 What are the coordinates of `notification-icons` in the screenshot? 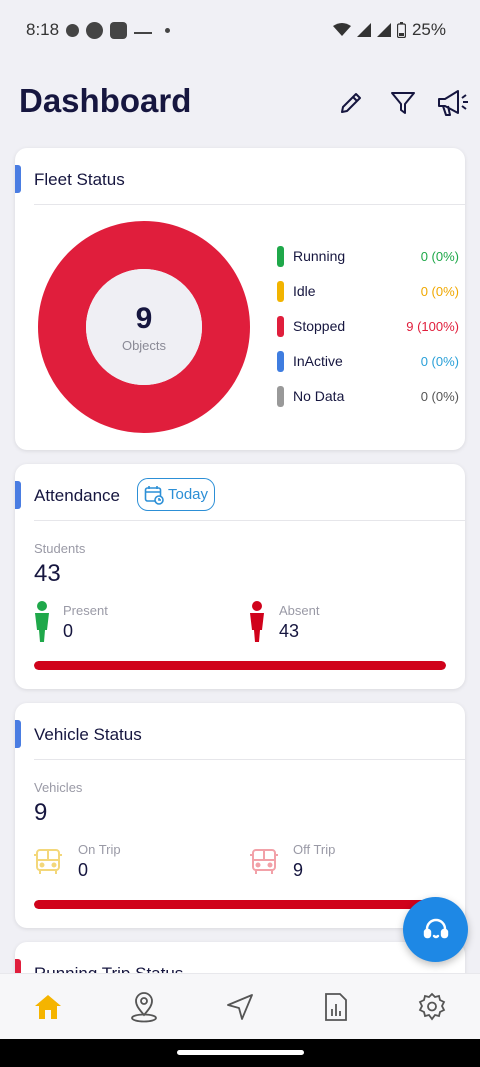 It's located at (118, 30).